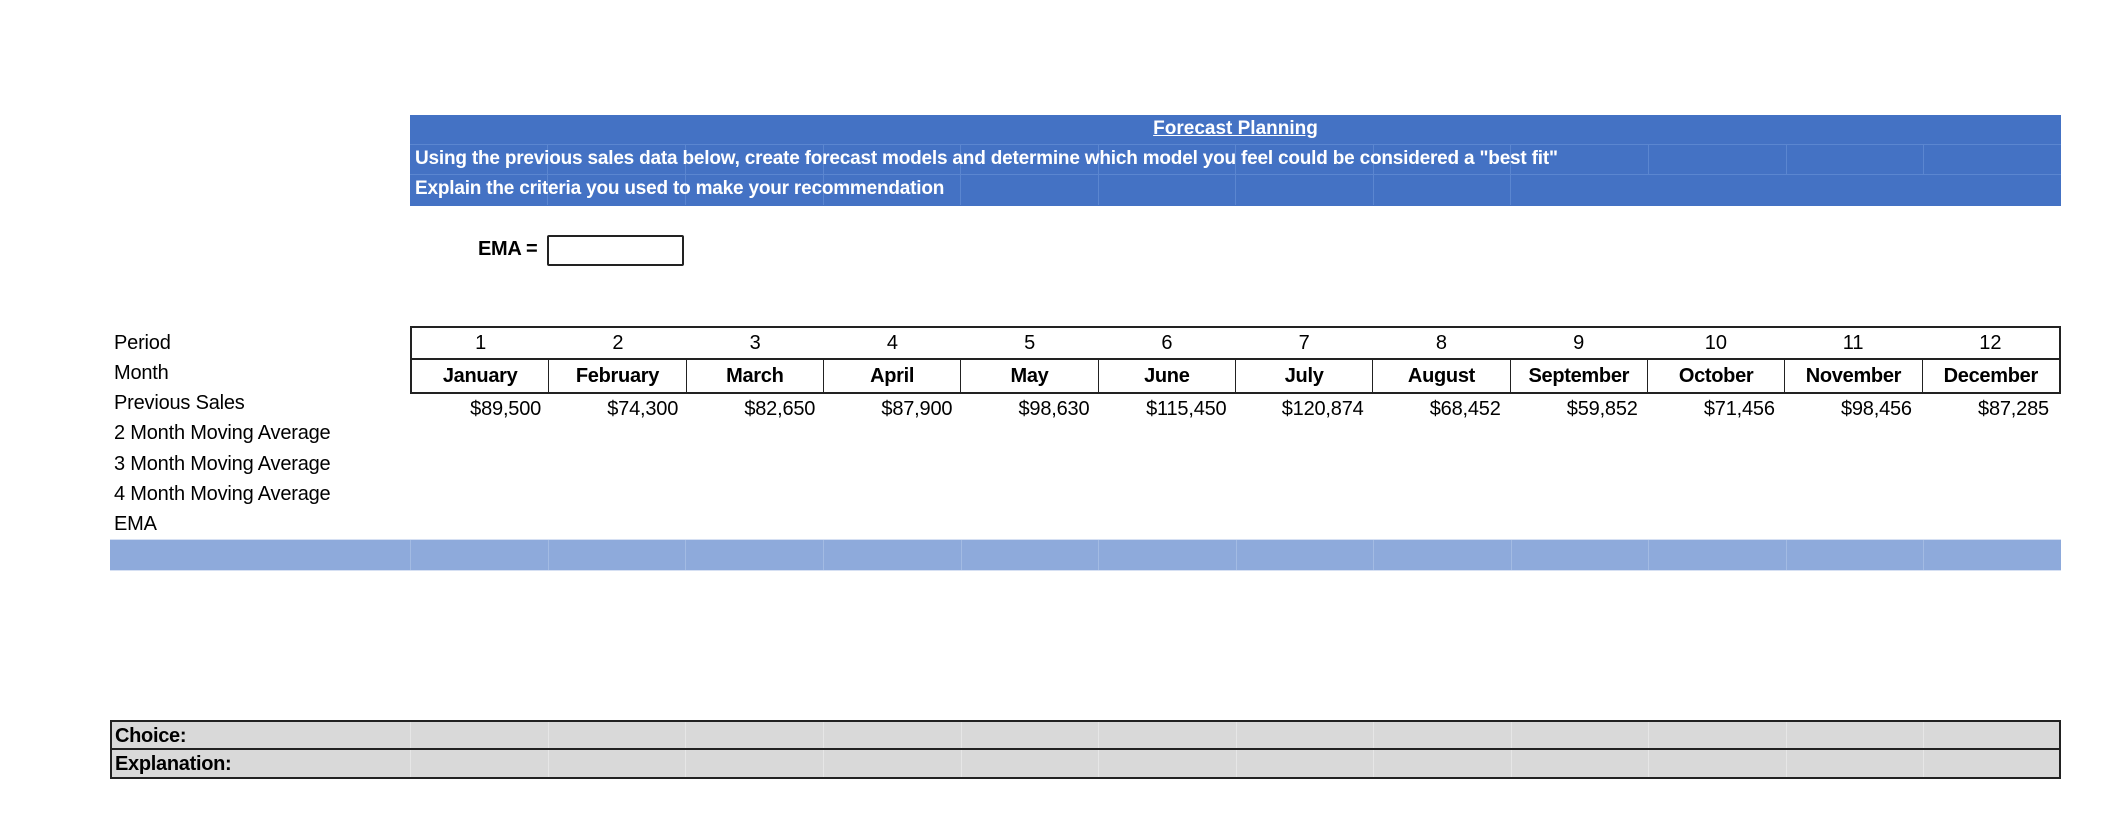 The width and height of the screenshot is (2126, 840). What do you see at coordinates (173, 764) in the screenshot?
I see `explanation-label: Explanation:` at bounding box center [173, 764].